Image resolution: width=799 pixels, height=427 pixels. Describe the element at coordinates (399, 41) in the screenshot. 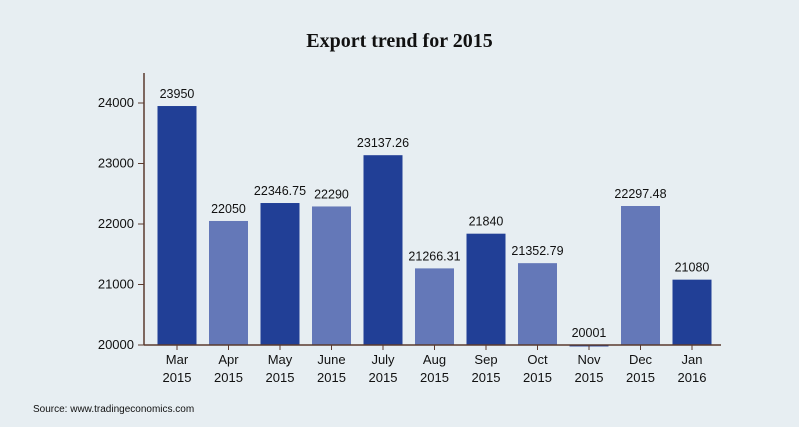

I see `chart-title: Export trend for 2015` at that location.